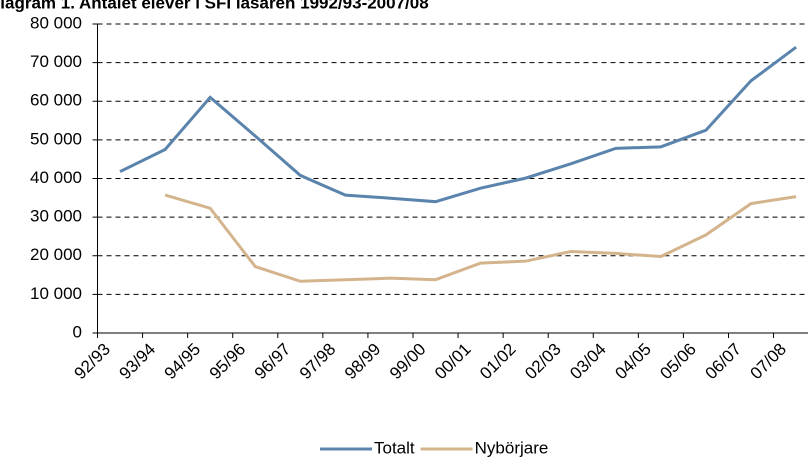 The image size is (808, 458). I want to click on x-tick-label: 02/03, so click(543, 362).